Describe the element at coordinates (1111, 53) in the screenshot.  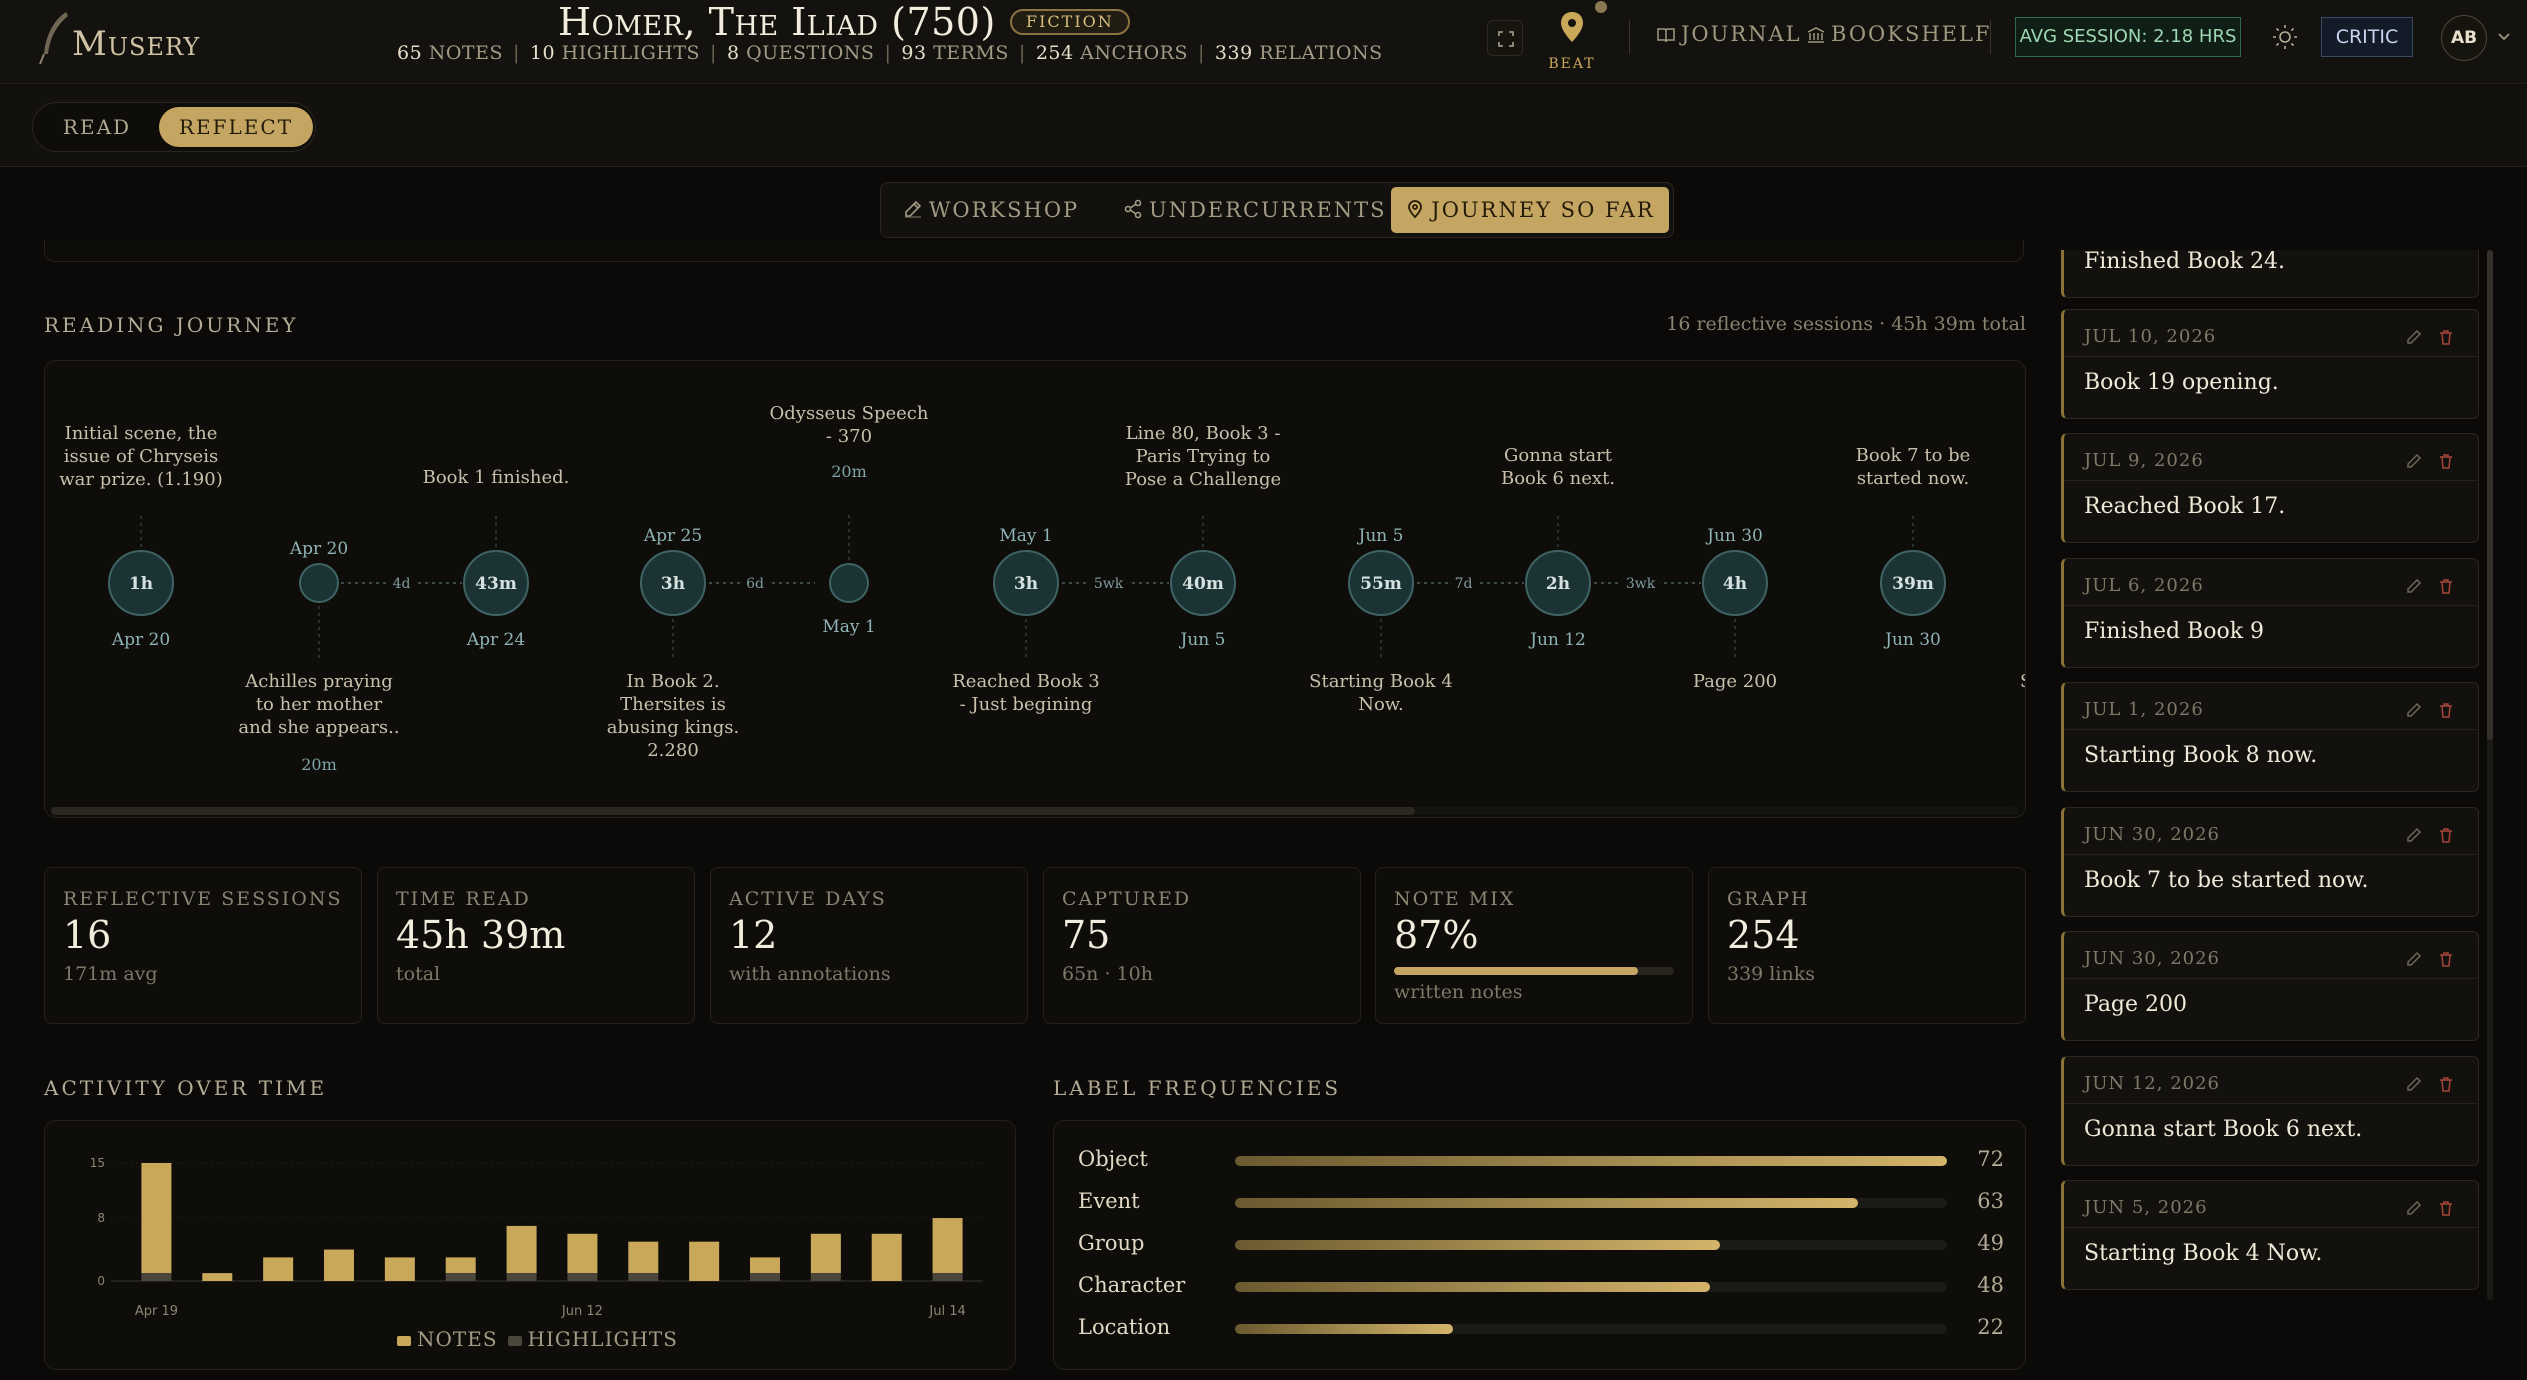
I see `stat-anchors: 254 ANCHORS` at that location.